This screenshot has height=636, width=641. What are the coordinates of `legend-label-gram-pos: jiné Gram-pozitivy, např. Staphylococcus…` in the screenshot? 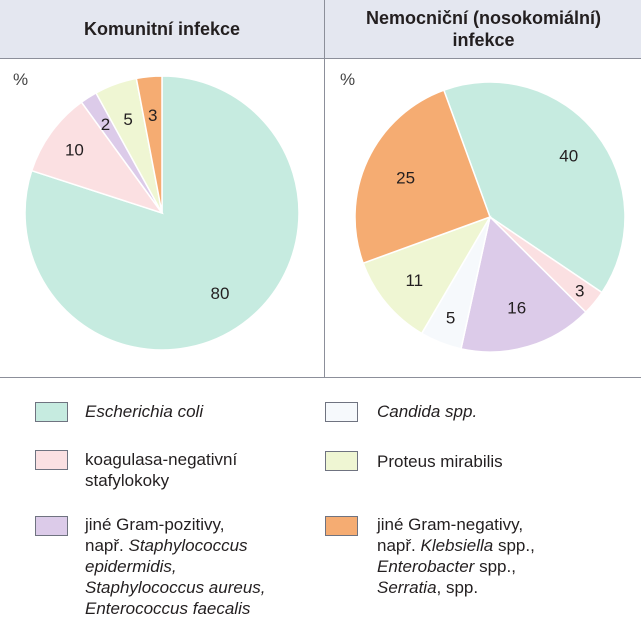 It's located at (175, 566).